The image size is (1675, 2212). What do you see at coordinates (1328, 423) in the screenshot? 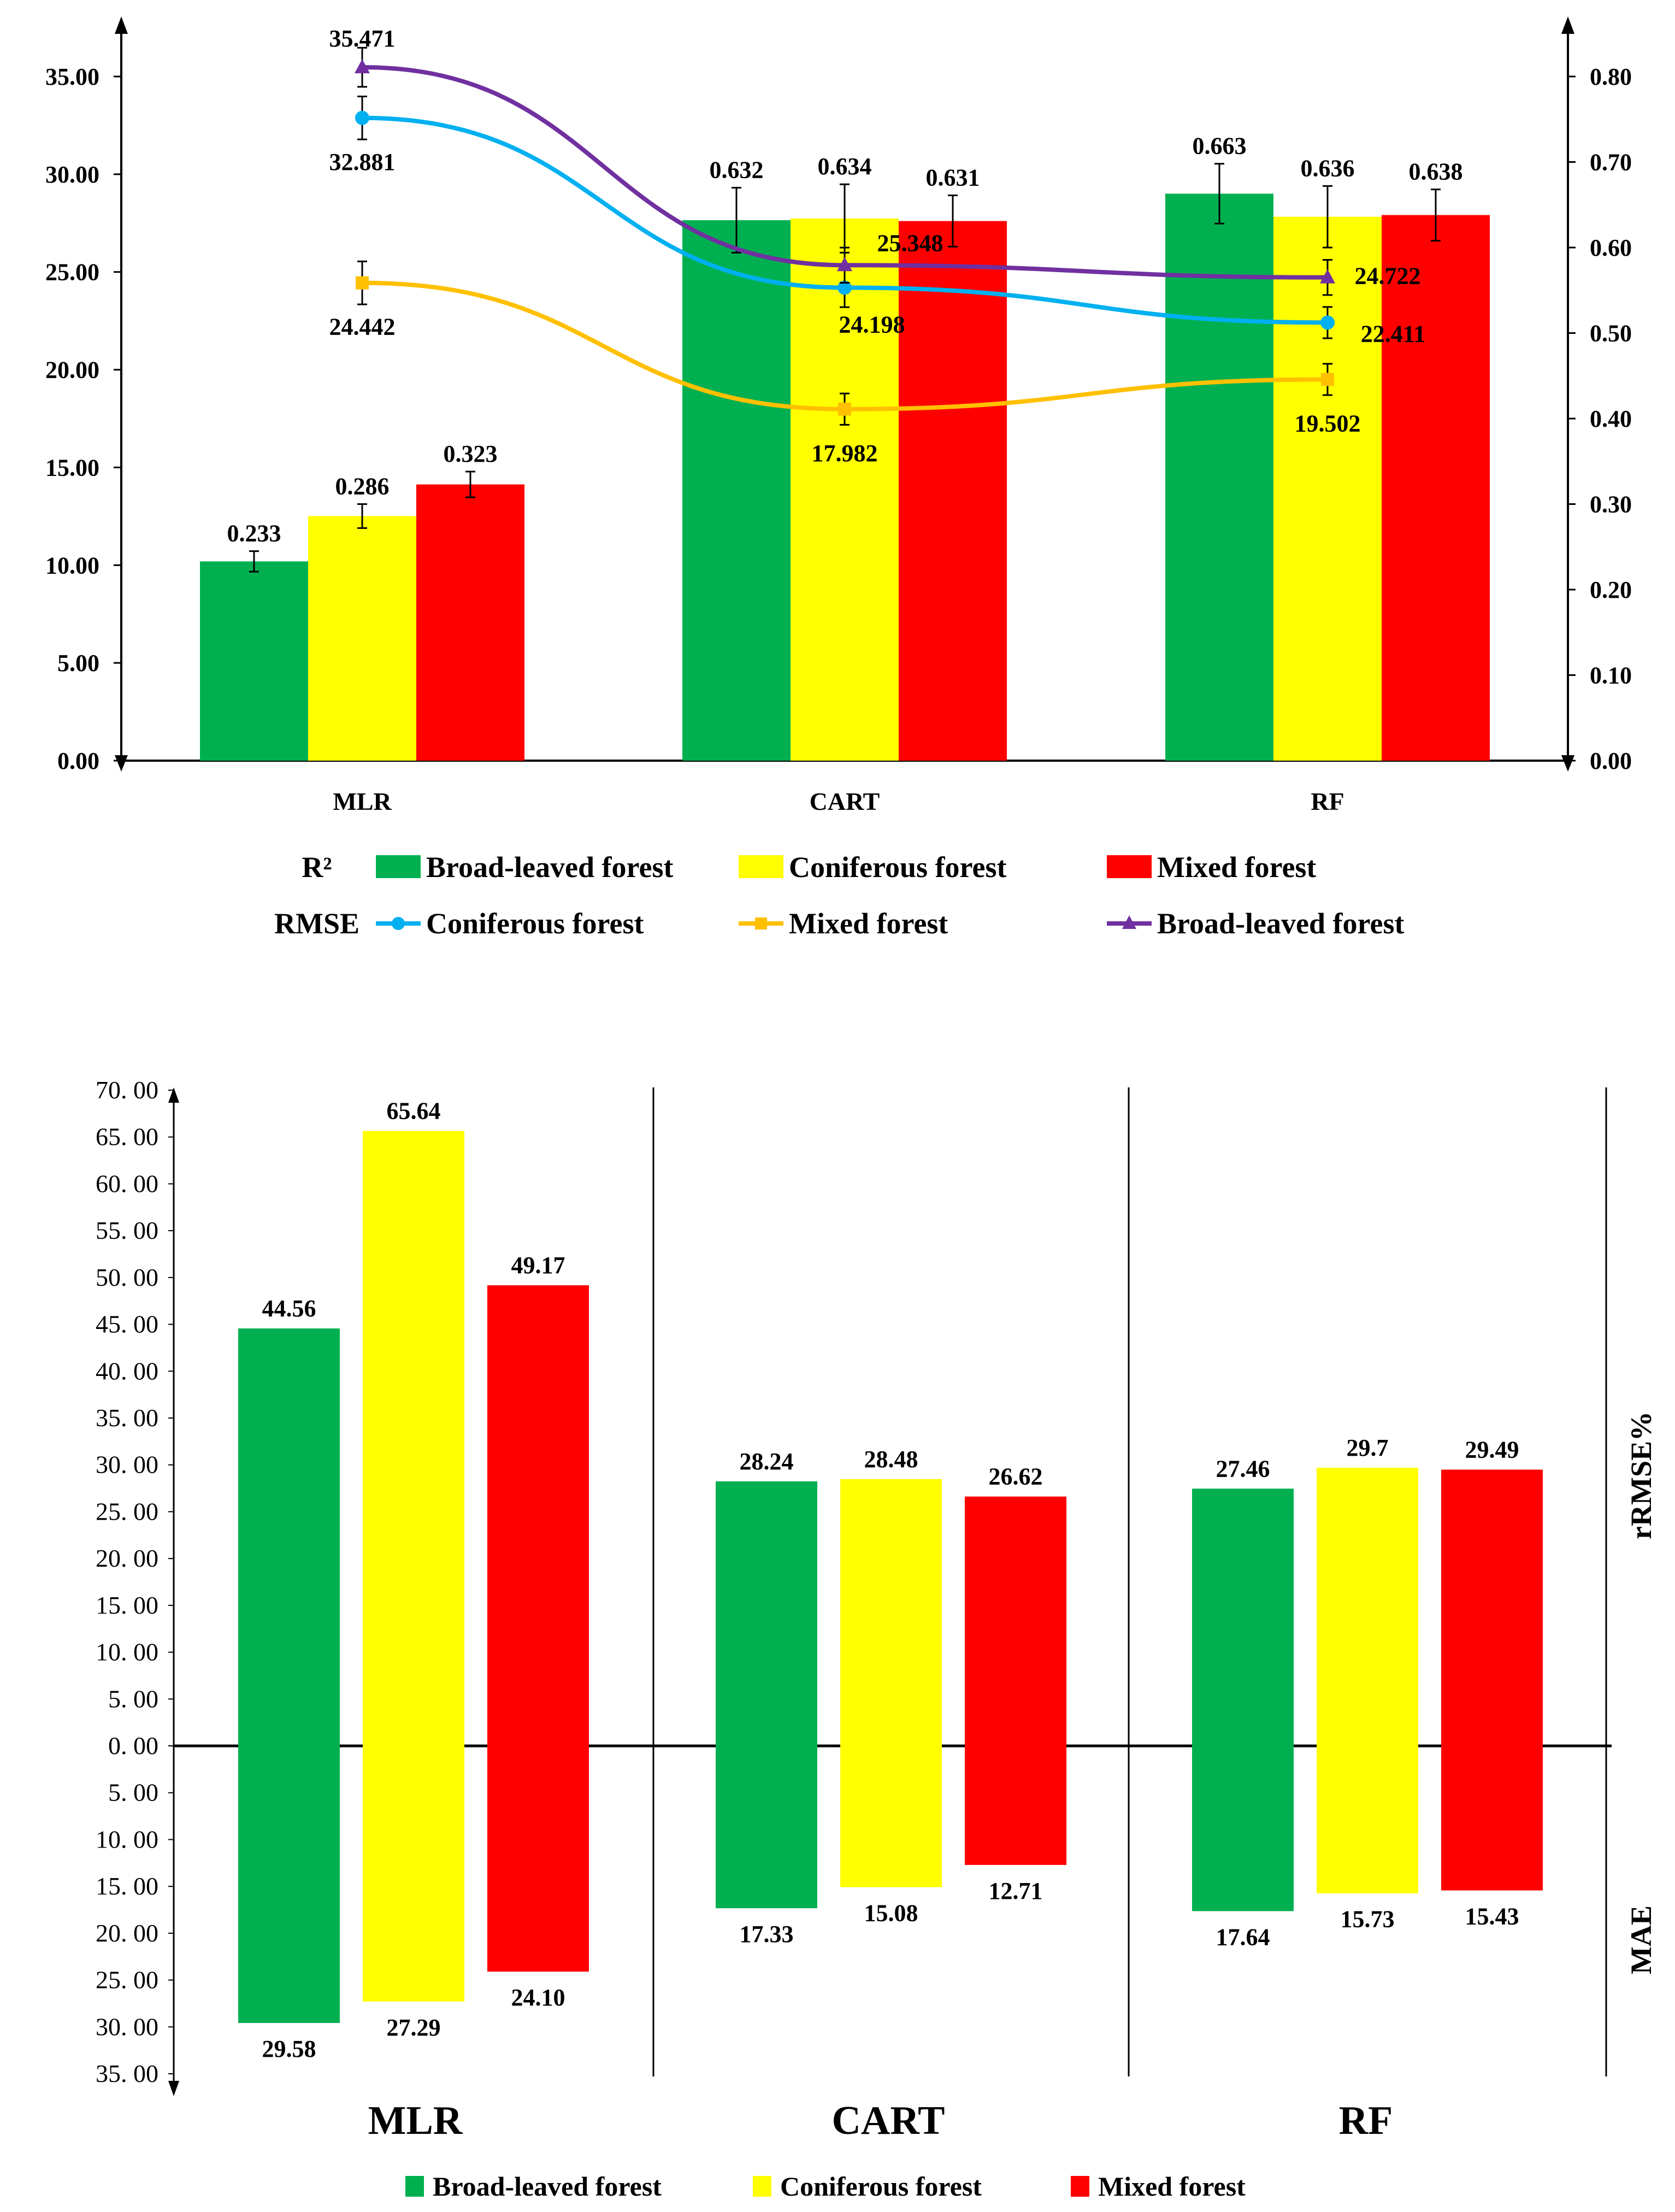
I see `chart1-line-label: 19.502` at bounding box center [1328, 423].